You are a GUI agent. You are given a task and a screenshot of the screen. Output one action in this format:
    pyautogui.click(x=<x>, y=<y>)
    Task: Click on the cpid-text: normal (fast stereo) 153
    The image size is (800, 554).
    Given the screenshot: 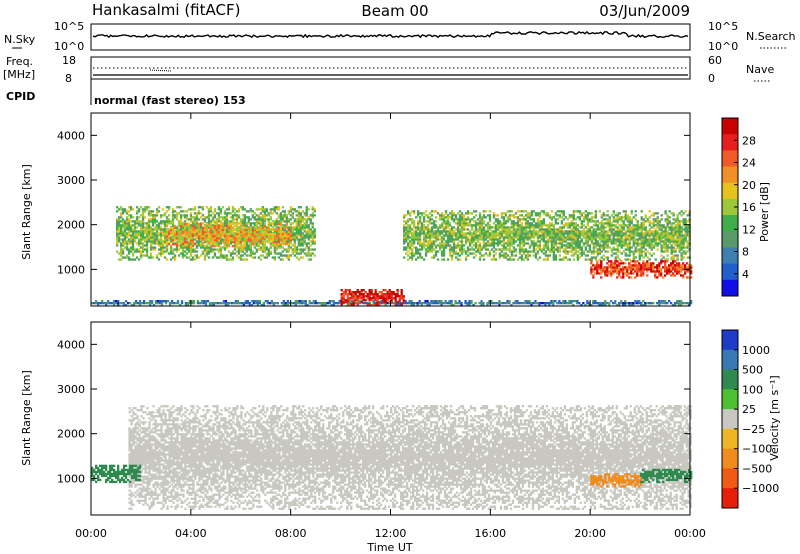 What is the action you would take?
    pyautogui.click(x=170, y=100)
    